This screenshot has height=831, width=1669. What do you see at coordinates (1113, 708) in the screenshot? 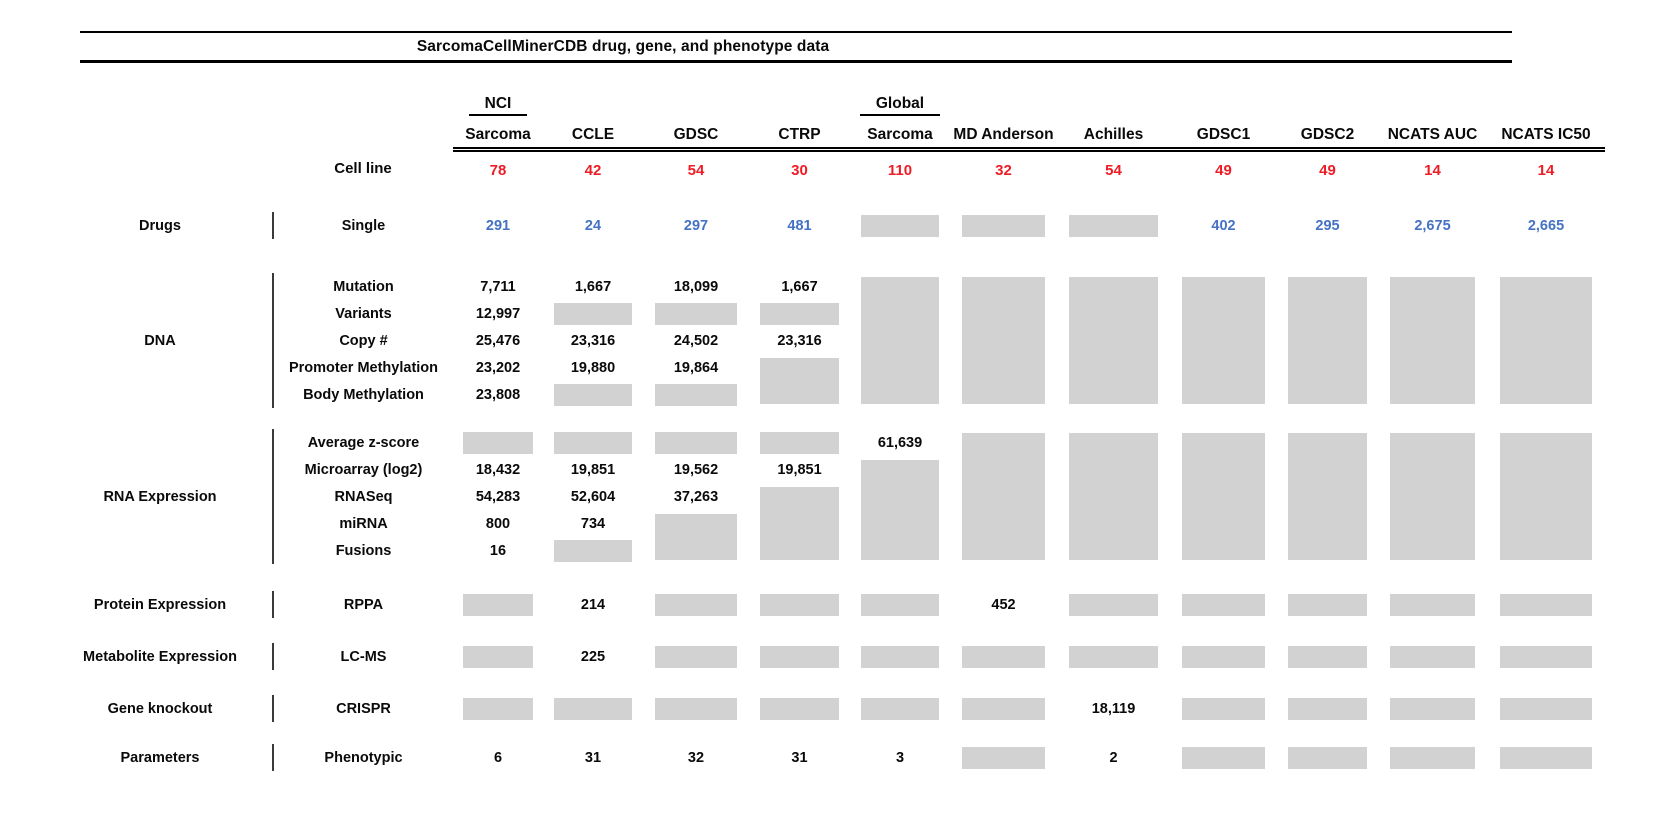
I see `data-value: 18,119` at bounding box center [1113, 708].